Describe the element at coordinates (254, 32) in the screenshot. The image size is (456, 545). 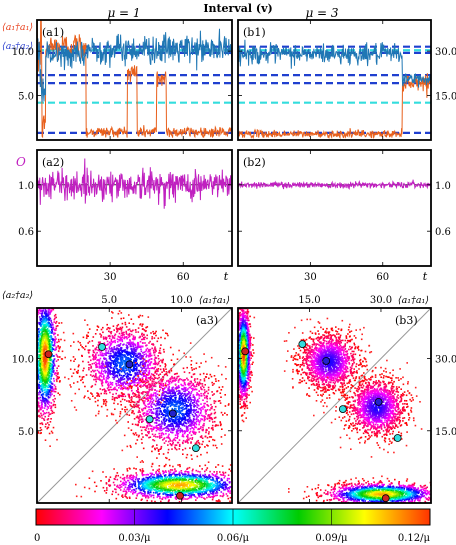
I see `panel-label: (b1)` at that location.